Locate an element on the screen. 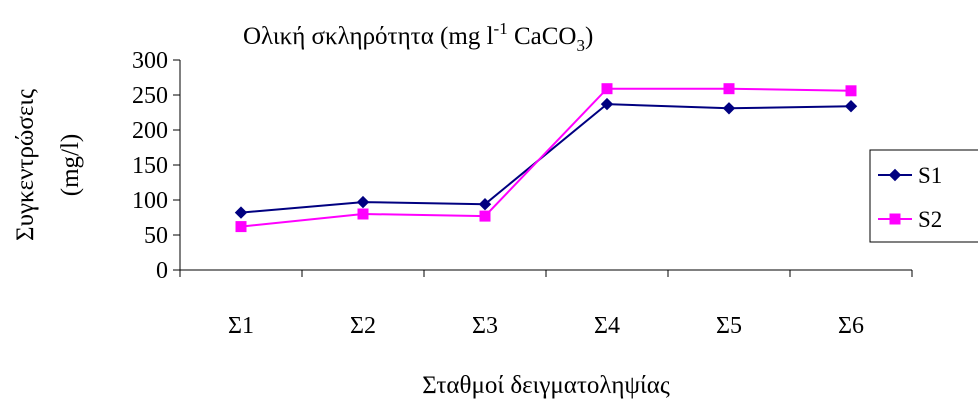 The height and width of the screenshot is (399, 978). y-axis-unit: (mg/l) is located at coordinates (70, 165).